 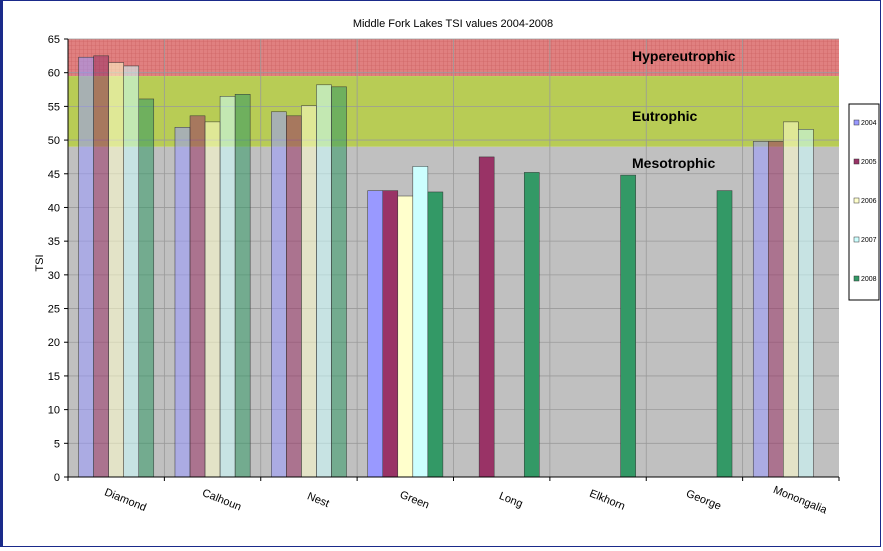 I want to click on zone-label-mesotrophic: Mesotrophic, so click(x=673, y=163).